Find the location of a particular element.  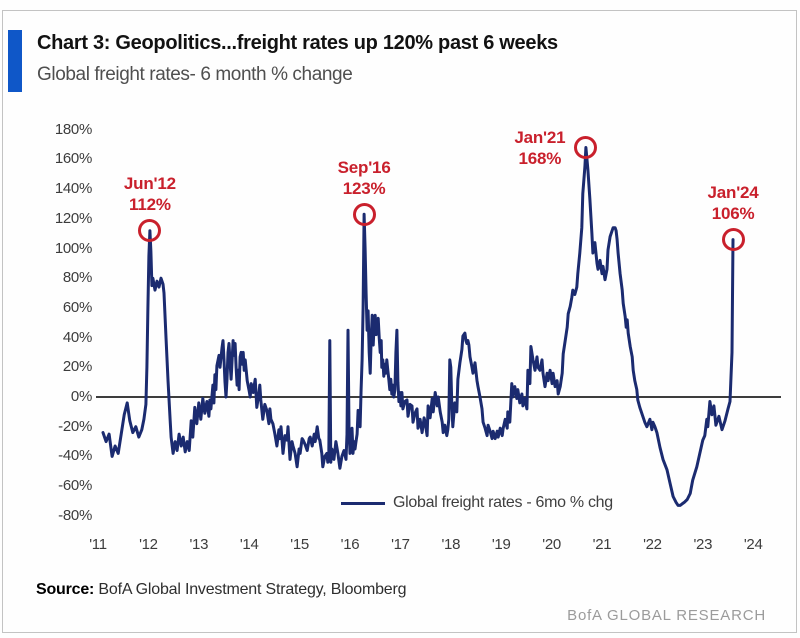

x-tick-label: '13 is located at coordinates (199, 544).